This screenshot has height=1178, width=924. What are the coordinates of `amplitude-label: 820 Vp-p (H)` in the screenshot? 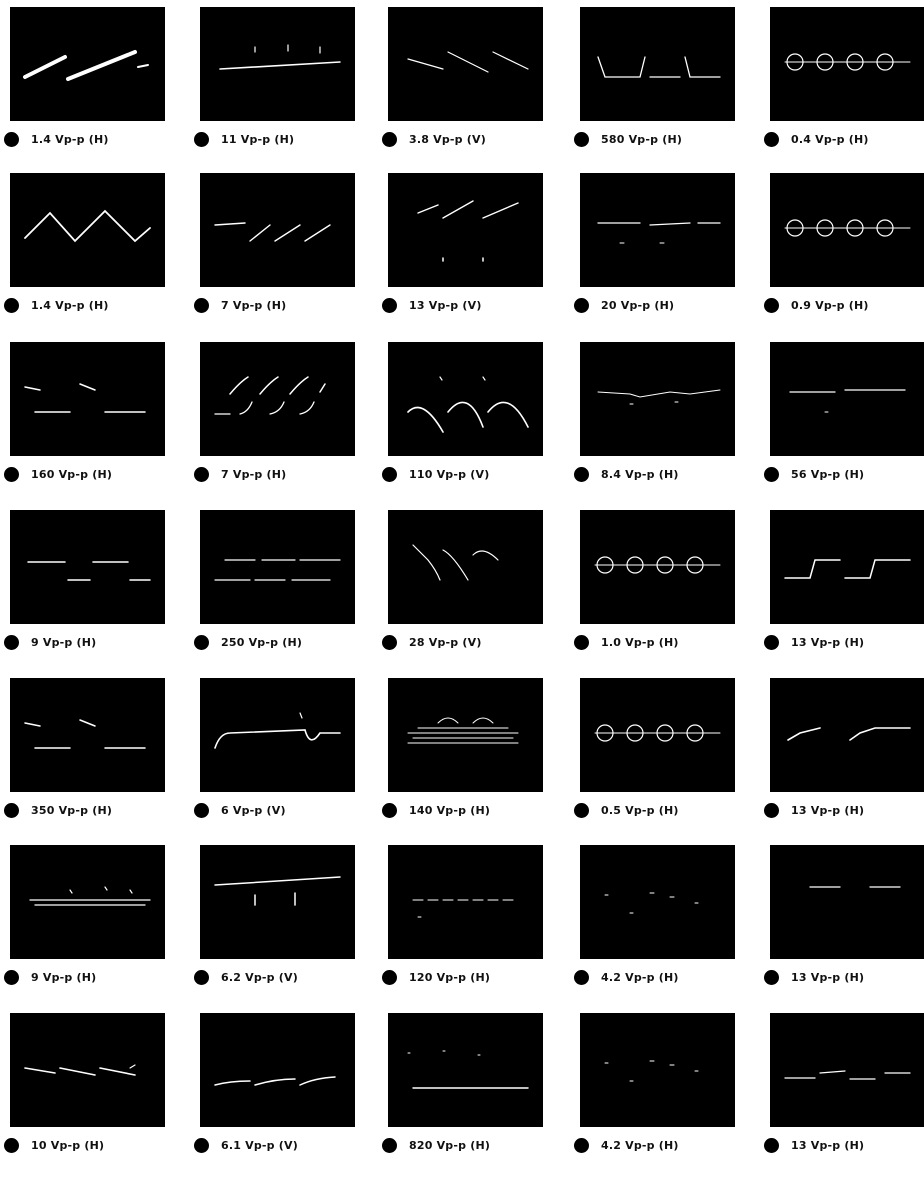 It's located at (450, 1145).